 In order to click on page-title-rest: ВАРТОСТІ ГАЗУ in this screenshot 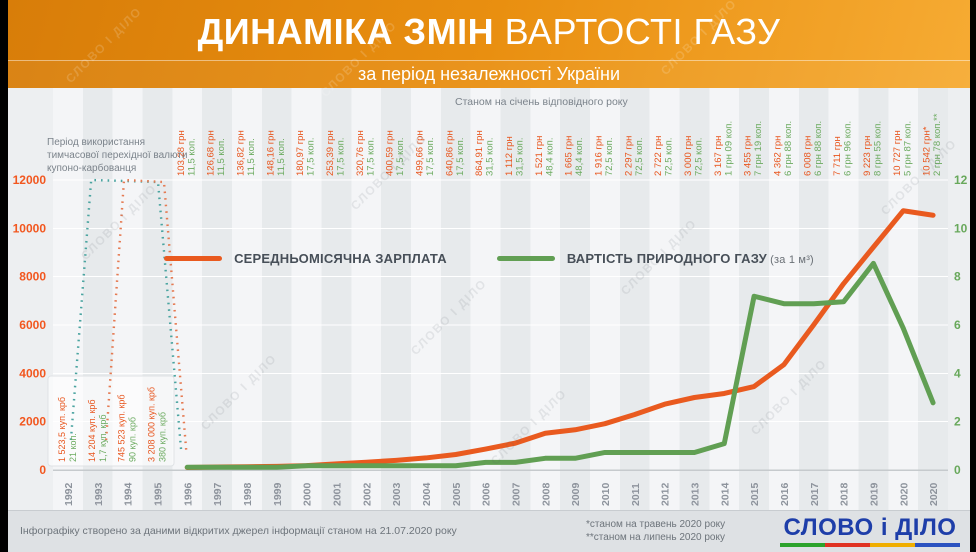, I will do `click(637, 31)`.